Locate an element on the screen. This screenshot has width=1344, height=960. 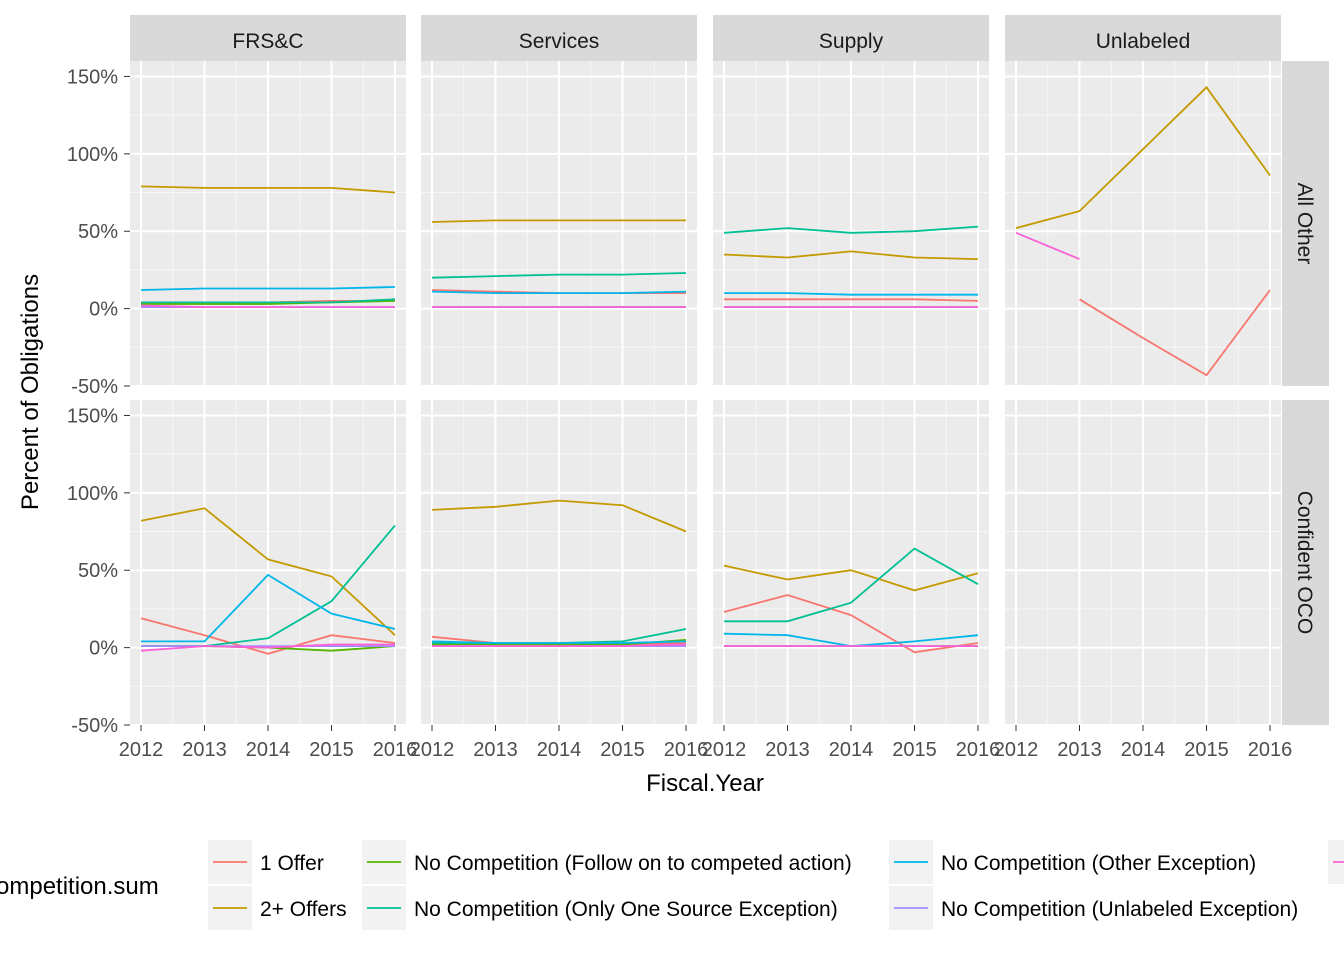
facet-strip-label: Unlabeled is located at coordinates (1143, 41).